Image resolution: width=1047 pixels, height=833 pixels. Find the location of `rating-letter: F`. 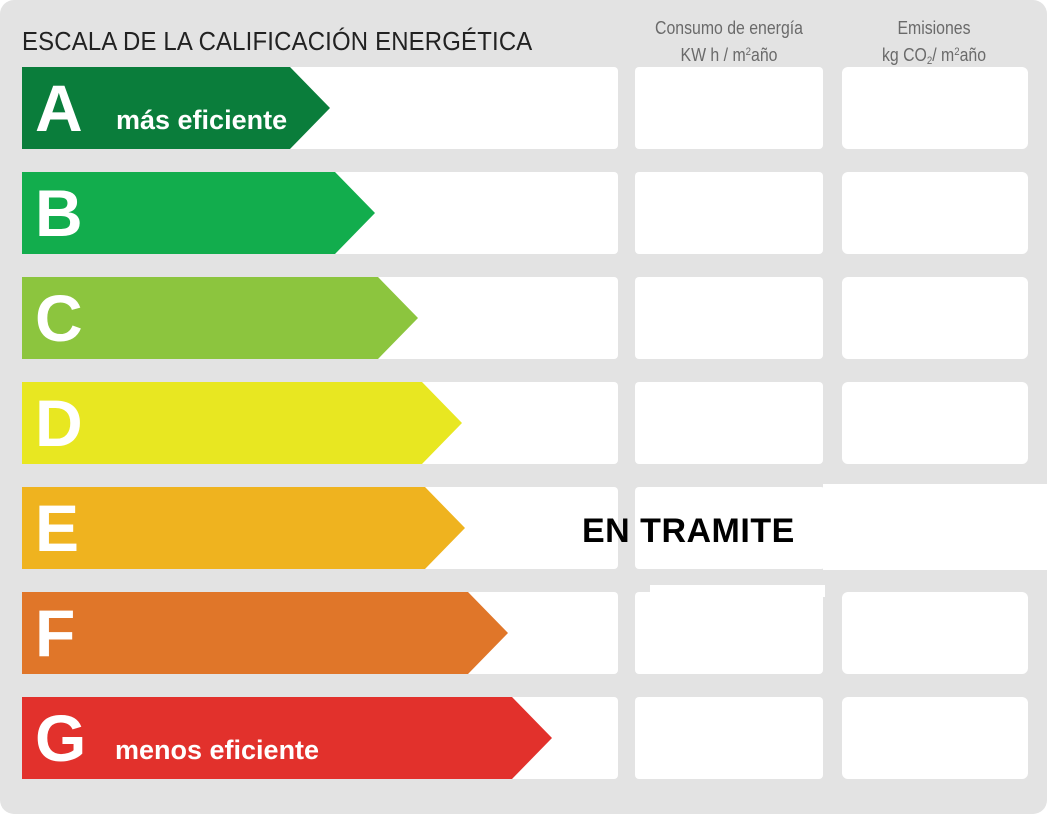

rating-letter: F is located at coordinates (55, 633).